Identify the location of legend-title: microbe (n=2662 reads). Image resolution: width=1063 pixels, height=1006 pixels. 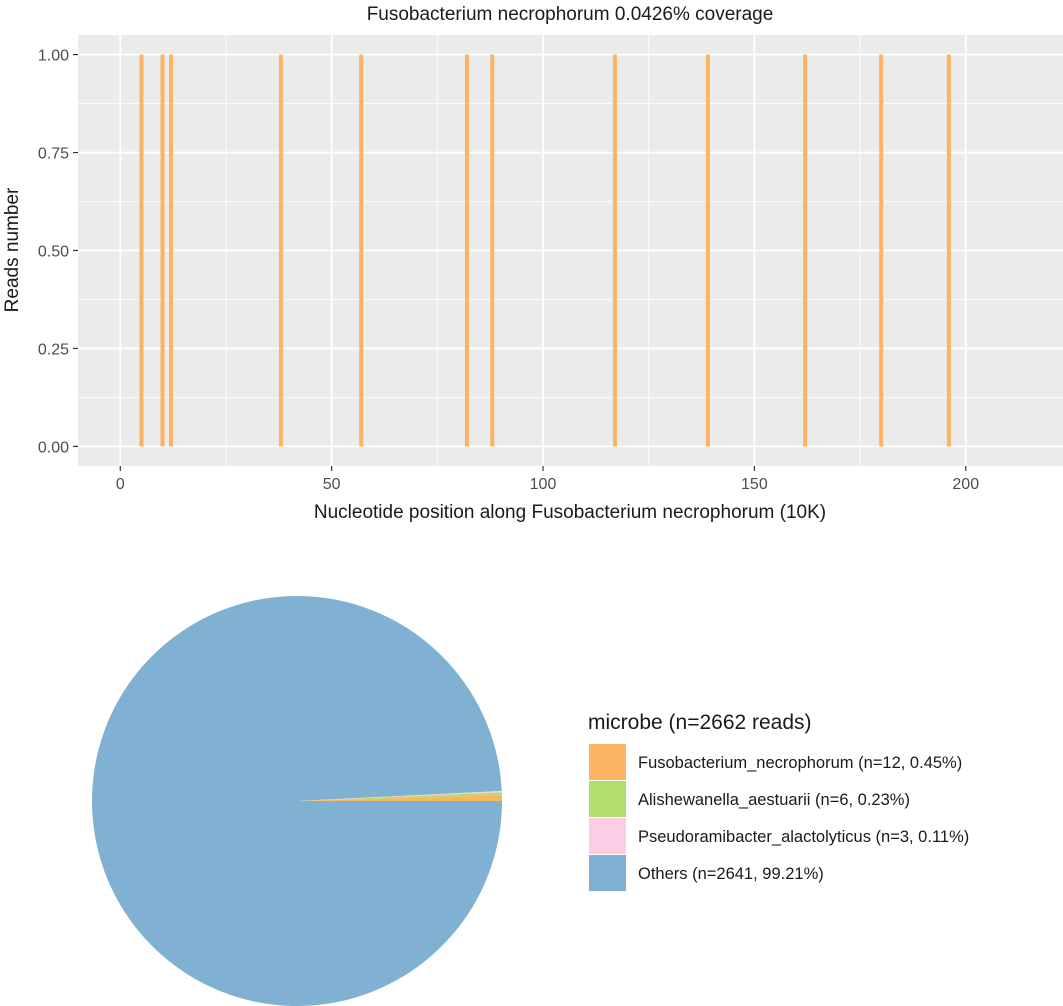
(700, 722).